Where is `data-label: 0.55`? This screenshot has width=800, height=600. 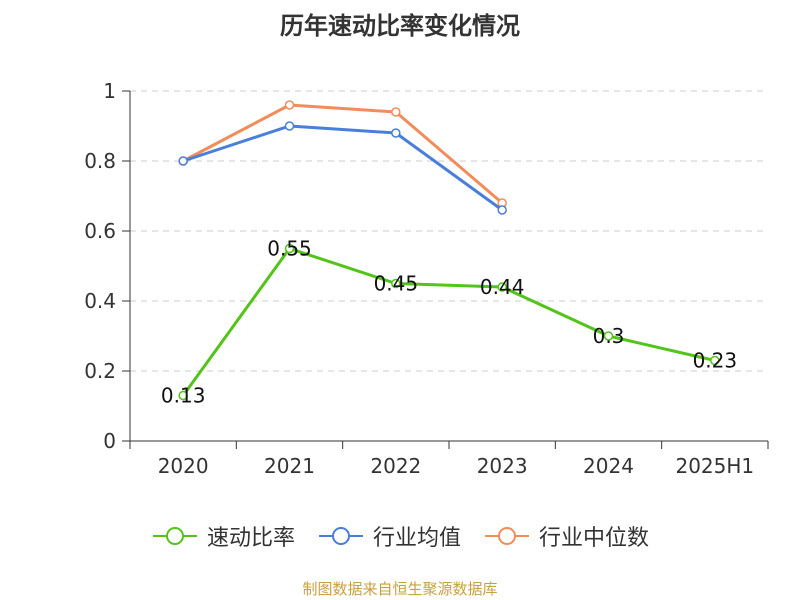
data-label: 0.55 is located at coordinates (289, 249).